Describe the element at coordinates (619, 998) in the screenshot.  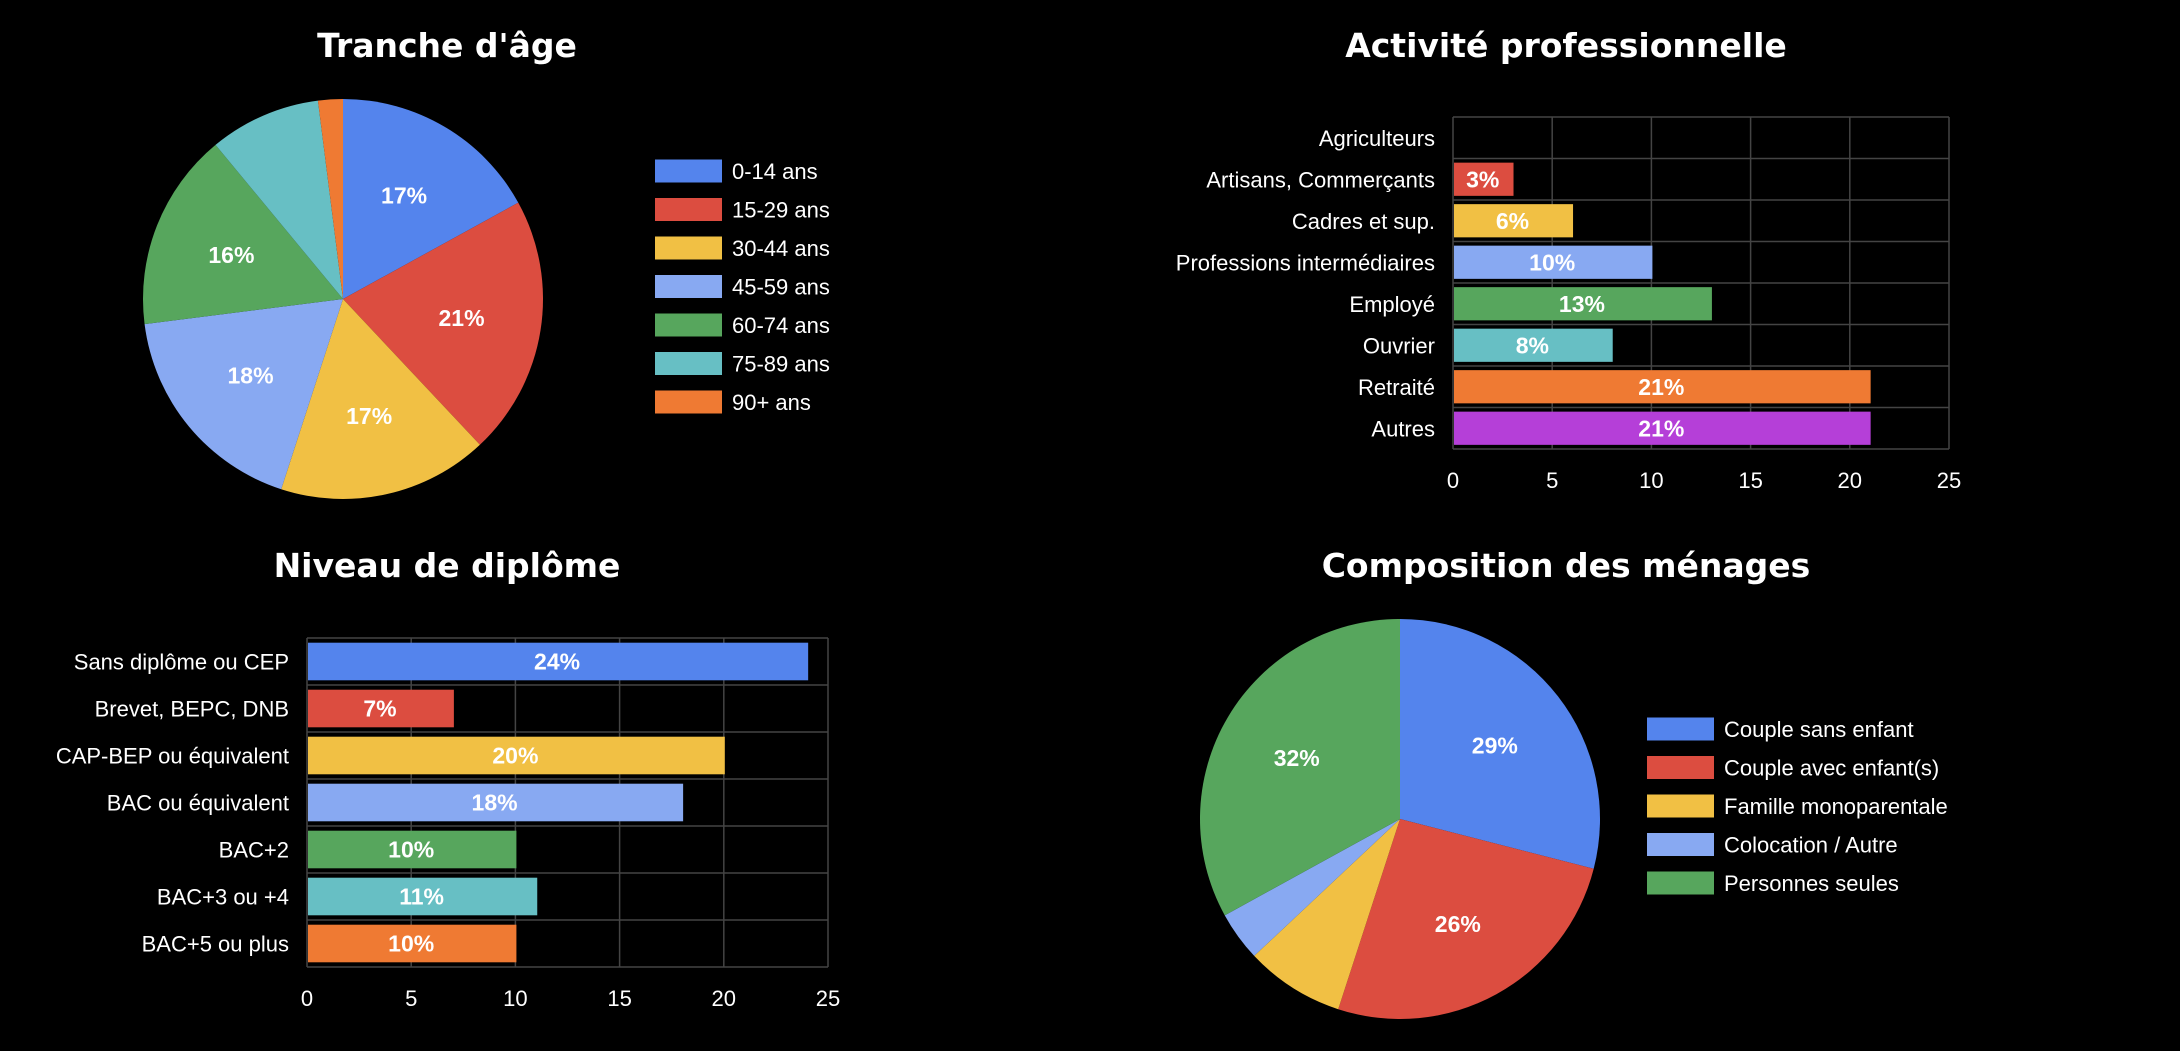
I see `diplome-x-tick: 15` at that location.